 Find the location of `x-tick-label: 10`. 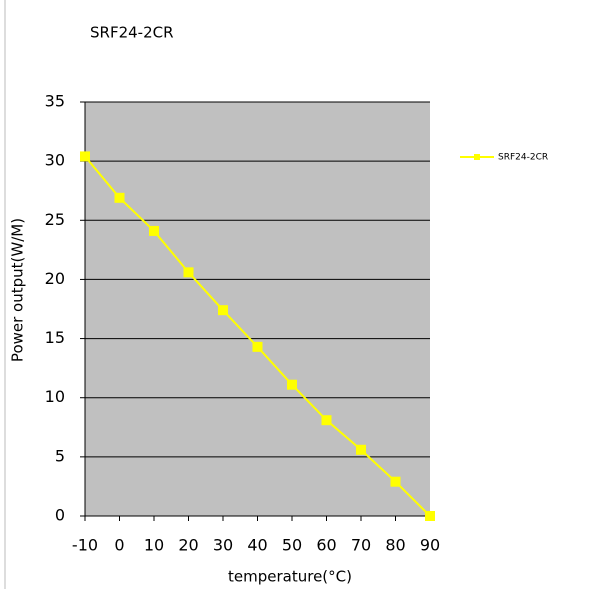

x-tick-label: 10 is located at coordinates (154, 545).